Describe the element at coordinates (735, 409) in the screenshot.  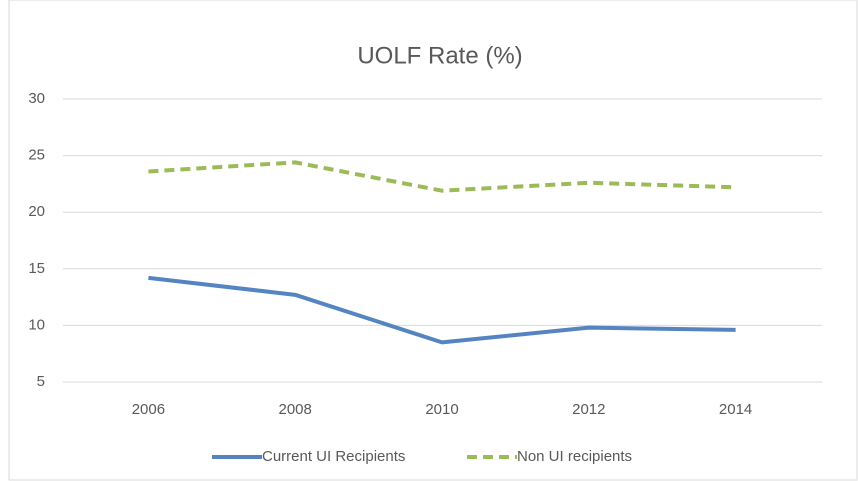
I see `x-tick-label: 2014` at that location.